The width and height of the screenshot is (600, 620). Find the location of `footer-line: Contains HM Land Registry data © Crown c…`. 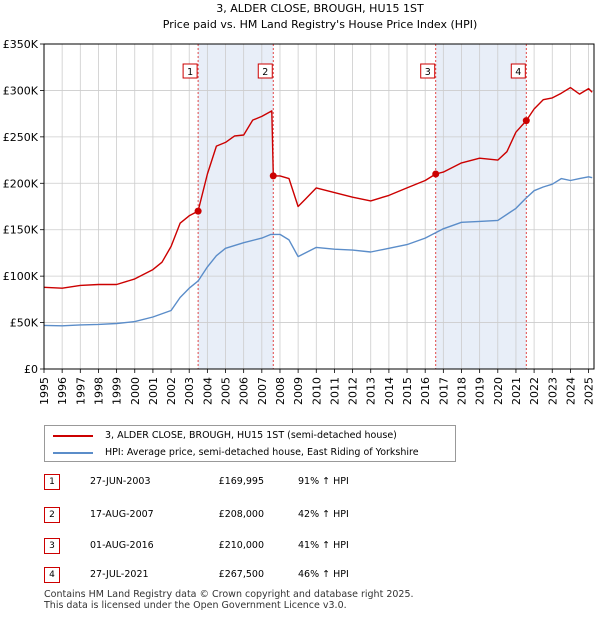

footer-line: Contains HM Land Registry data © Crown c… is located at coordinates (229, 594).